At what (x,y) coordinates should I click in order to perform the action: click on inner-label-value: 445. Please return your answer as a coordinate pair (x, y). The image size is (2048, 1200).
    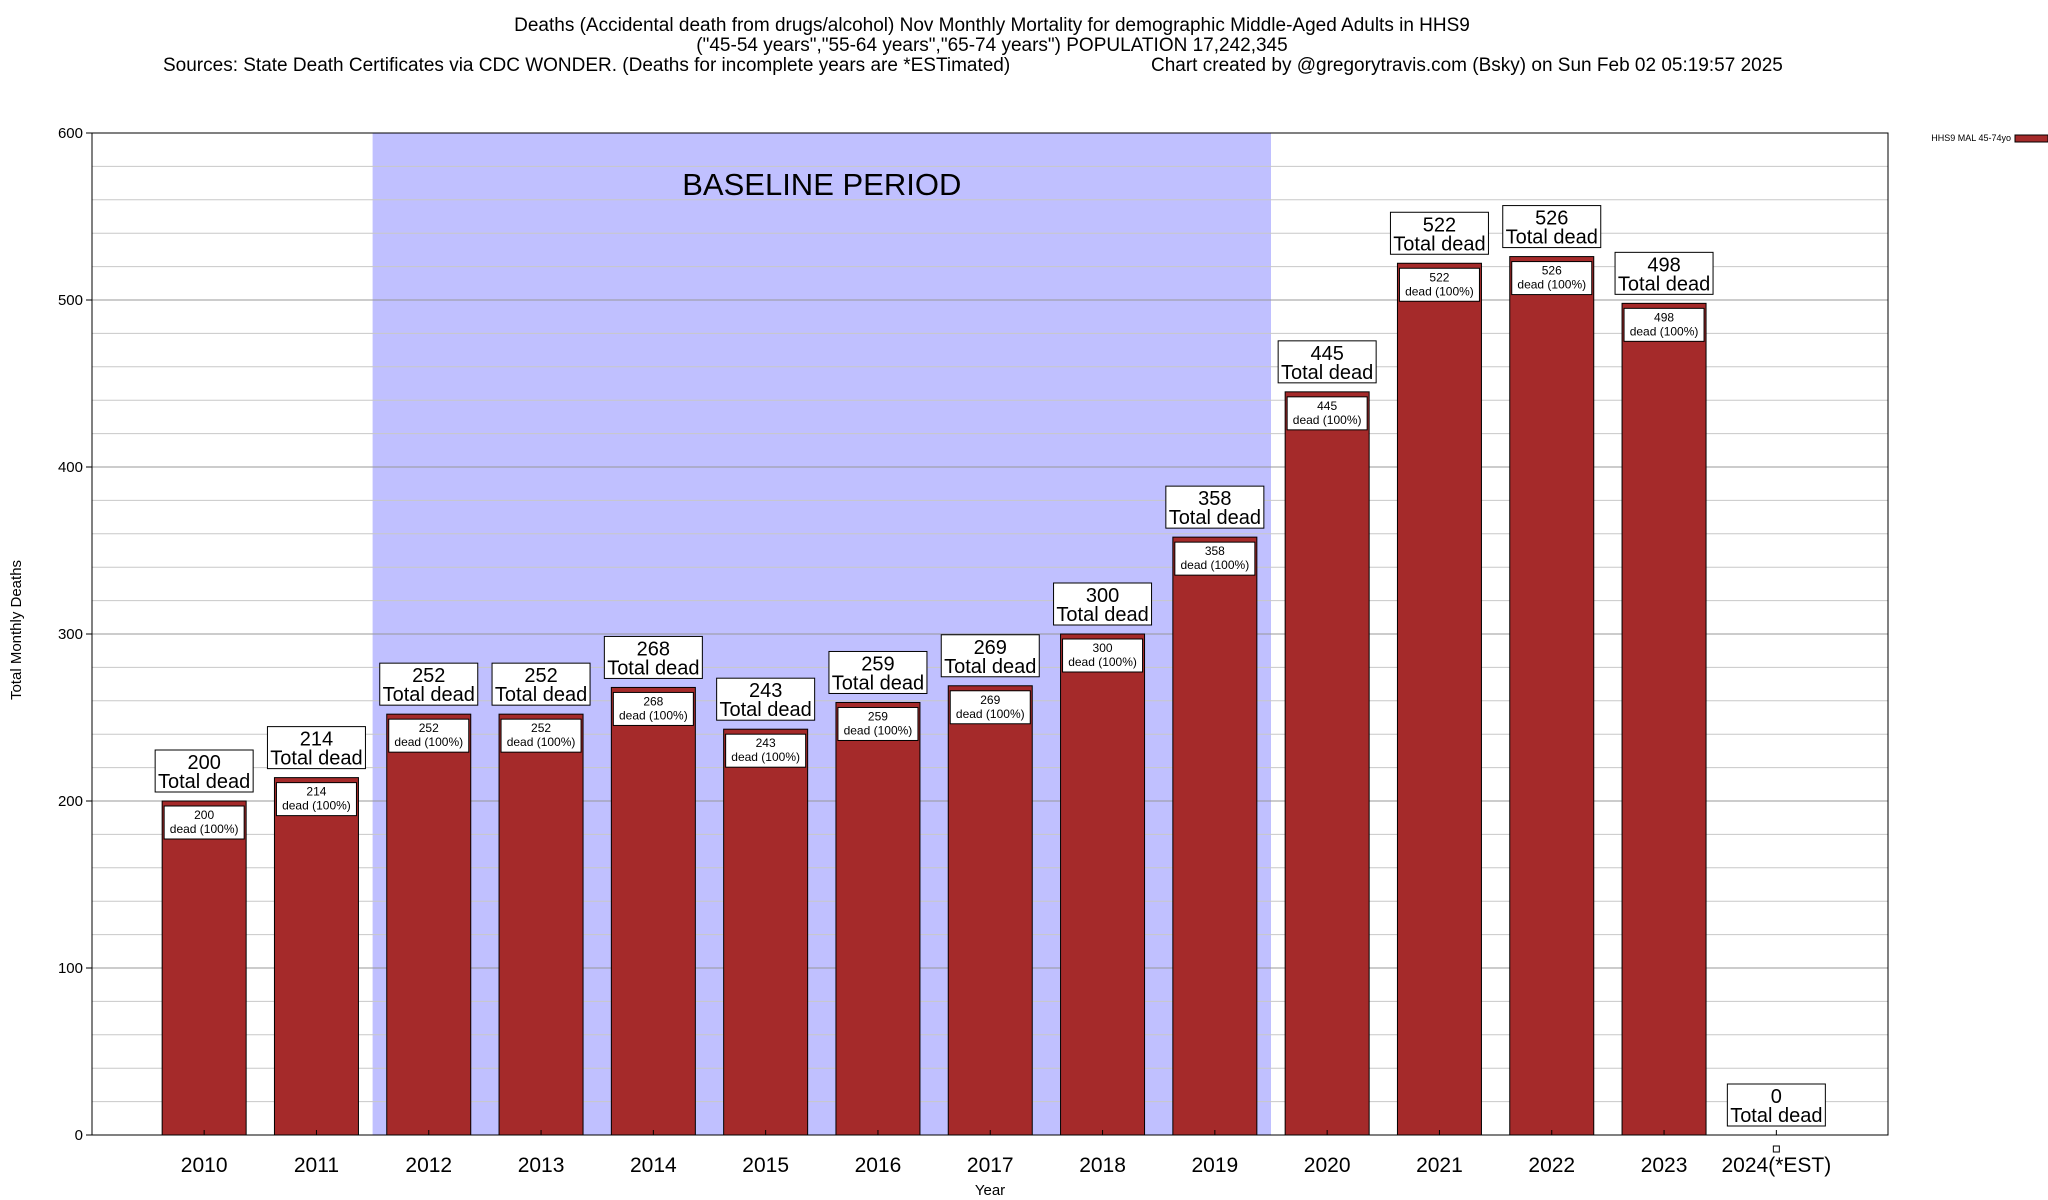
    Looking at the image, I should click on (1327, 406).